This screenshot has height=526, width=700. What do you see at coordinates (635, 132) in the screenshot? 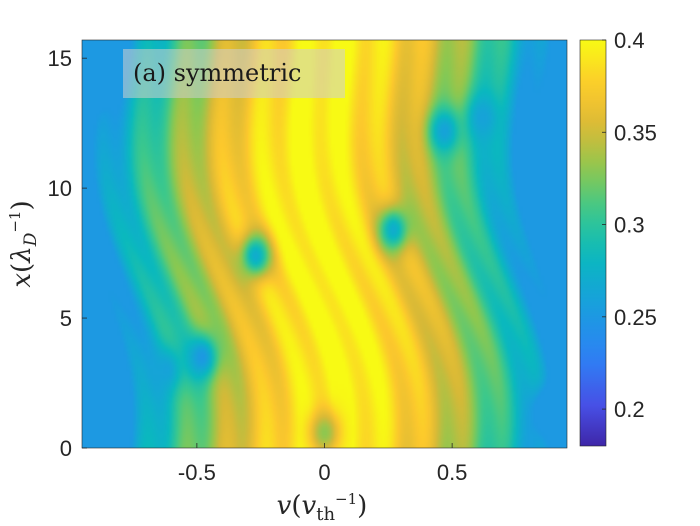
I see `colorbar-tick-label: 0.35` at bounding box center [635, 132].